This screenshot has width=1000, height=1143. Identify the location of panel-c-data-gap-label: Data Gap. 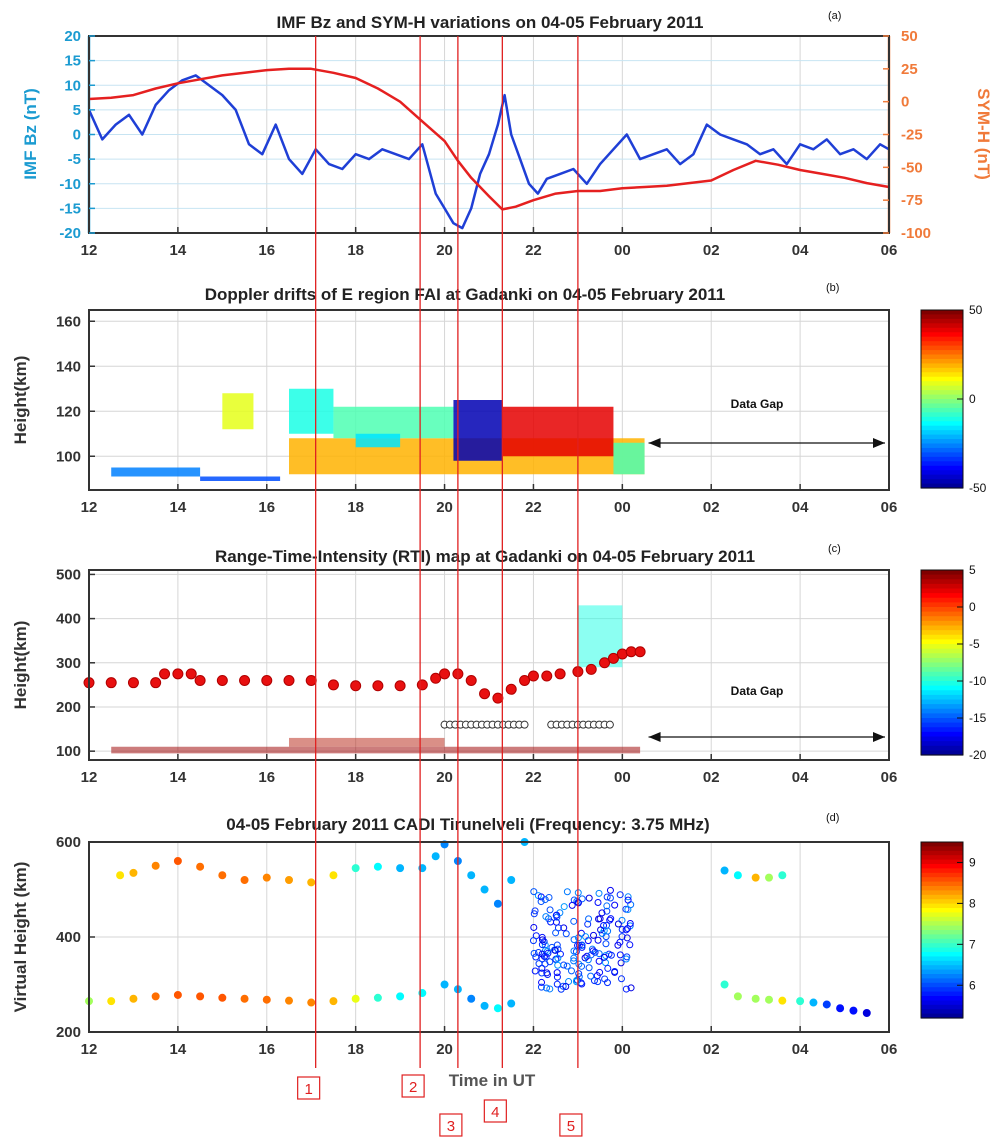
(757, 691).